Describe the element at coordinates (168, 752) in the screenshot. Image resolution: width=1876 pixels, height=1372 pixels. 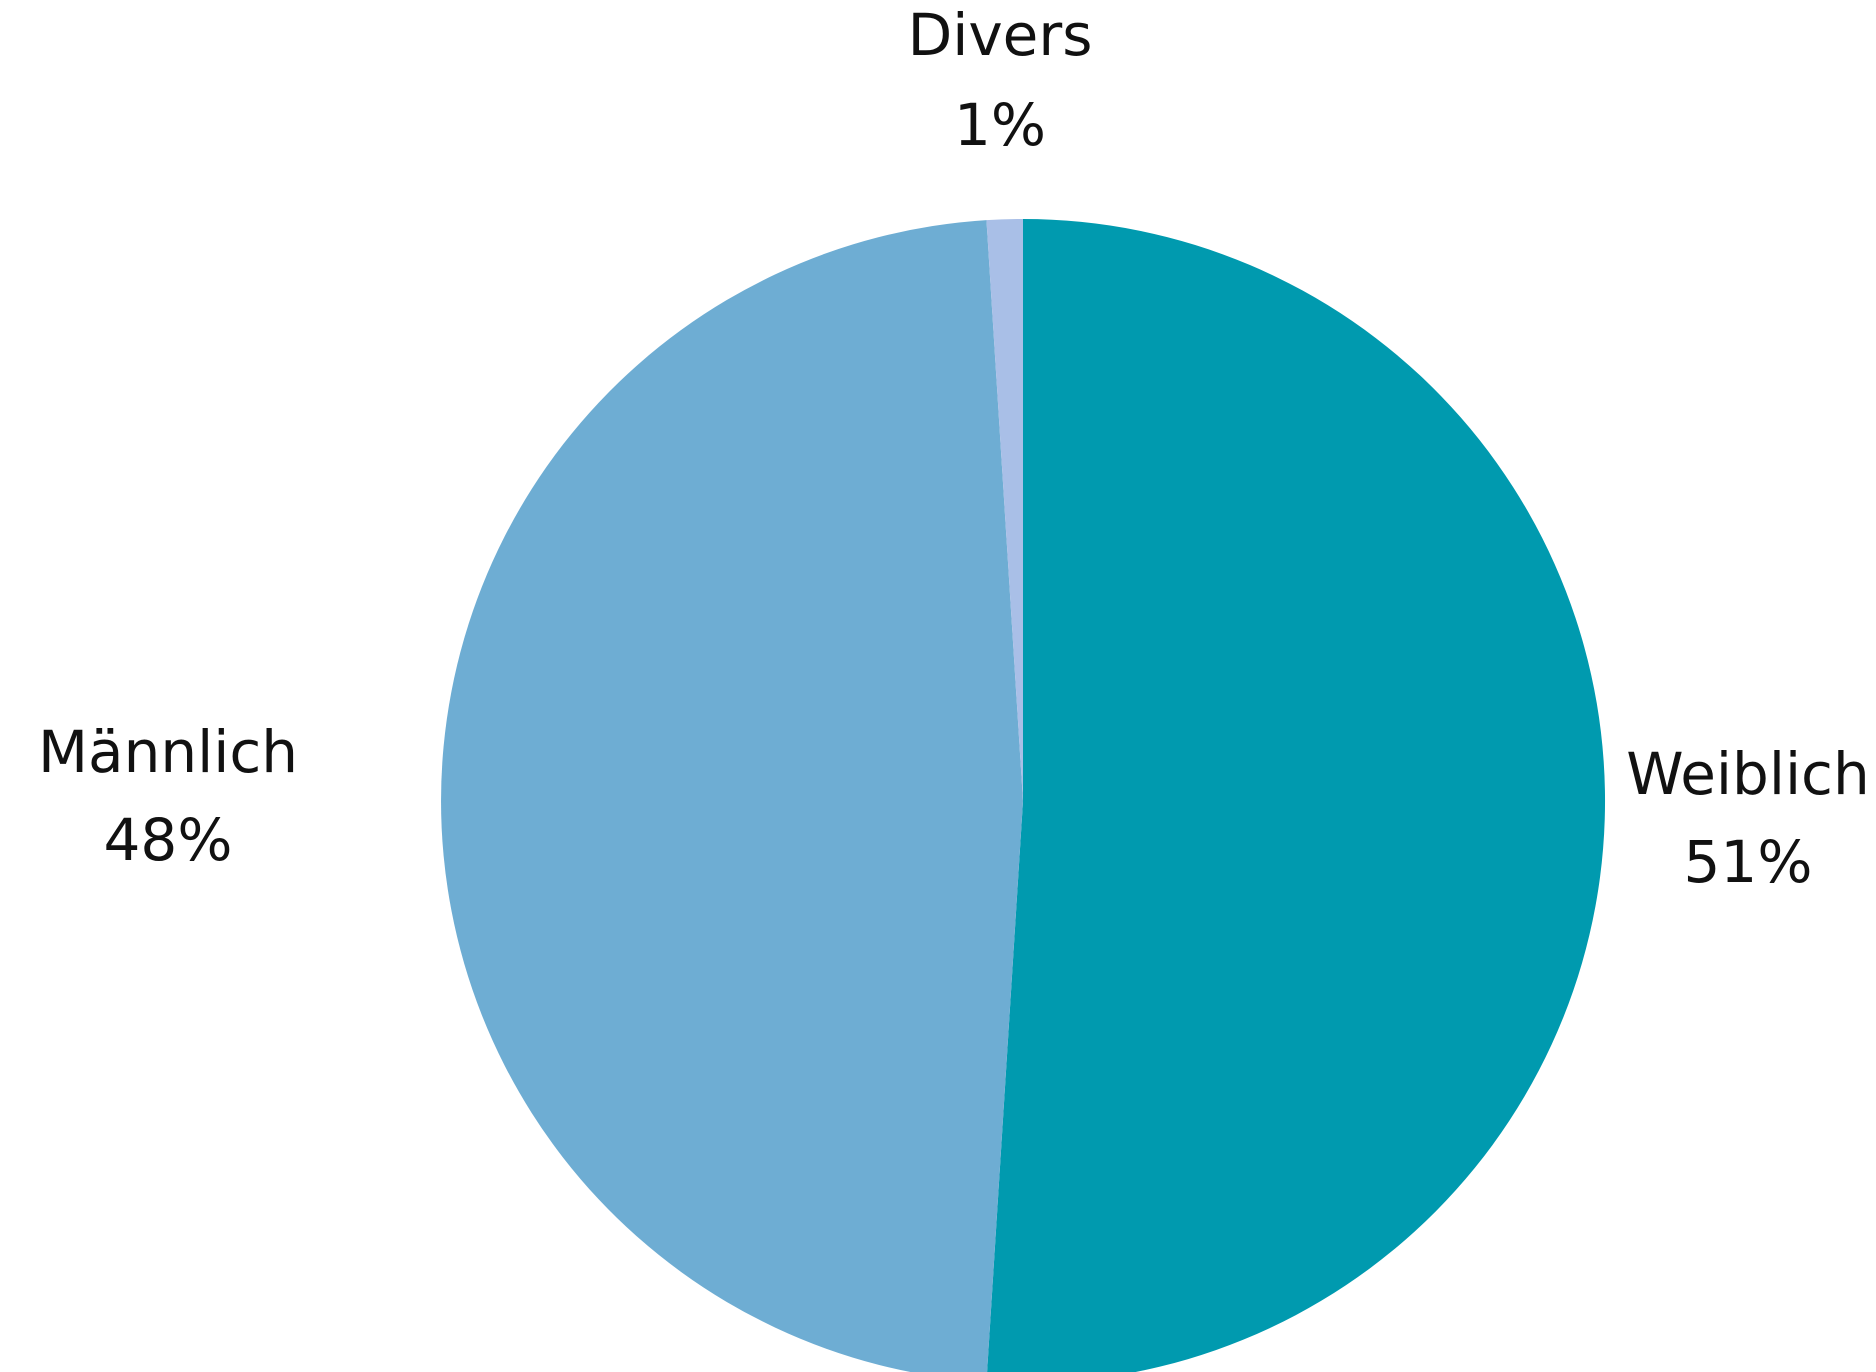
I see `slice-label-männlich: Männlich` at that location.